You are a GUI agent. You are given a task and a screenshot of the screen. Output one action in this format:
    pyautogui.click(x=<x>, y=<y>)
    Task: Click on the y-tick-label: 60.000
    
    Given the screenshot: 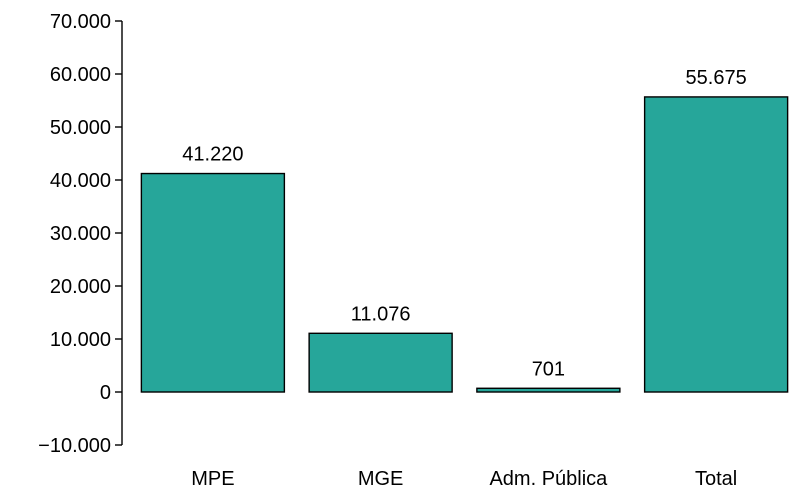 What is the action you would take?
    pyautogui.click(x=80, y=75)
    